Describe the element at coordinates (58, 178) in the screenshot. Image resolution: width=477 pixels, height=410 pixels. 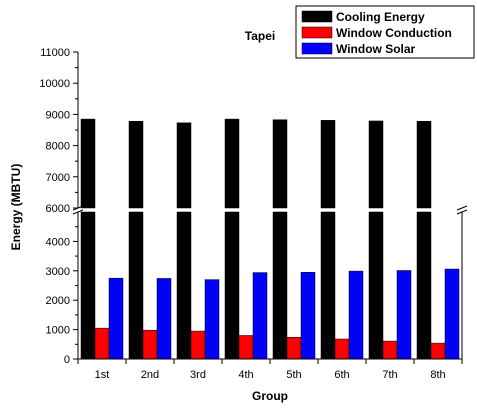
I see `y-tick-label: 7000` at that location.